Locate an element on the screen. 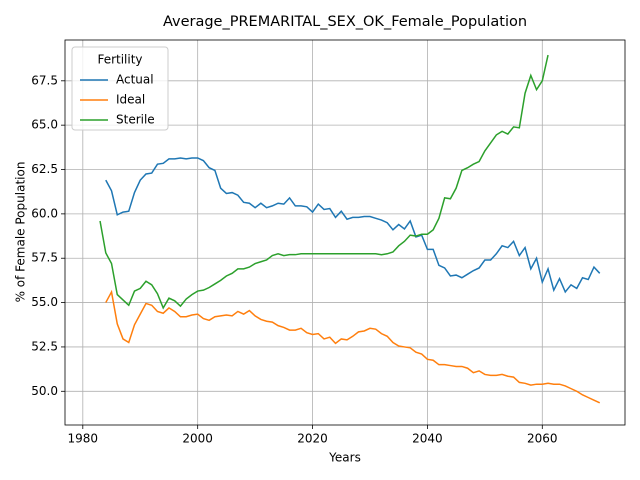 The height and width of the screenshot is (480, 640). x-tick-label: 2060 is located at coordinates (542, 439).